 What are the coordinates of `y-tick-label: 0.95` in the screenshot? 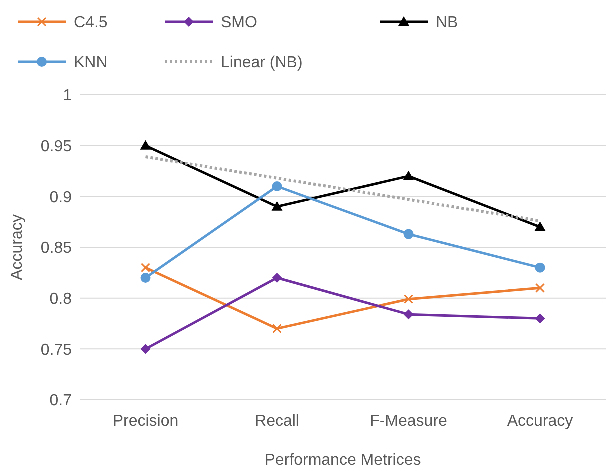 It's located at (56, 147).